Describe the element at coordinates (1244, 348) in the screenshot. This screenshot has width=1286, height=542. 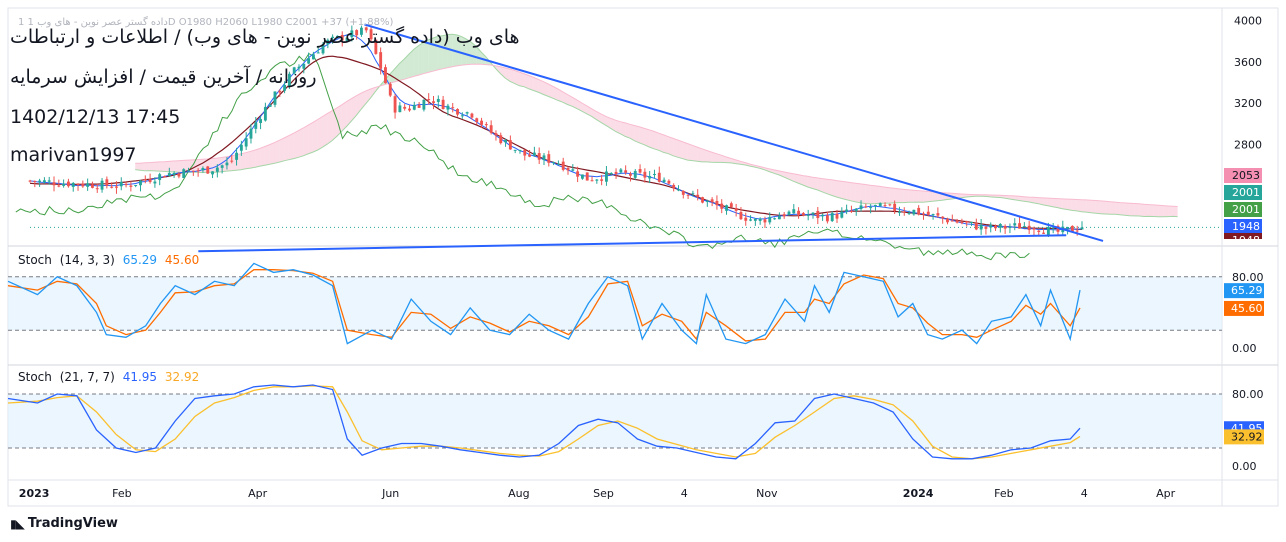
I see `stoch1-tick-0: 0.00` at that location.